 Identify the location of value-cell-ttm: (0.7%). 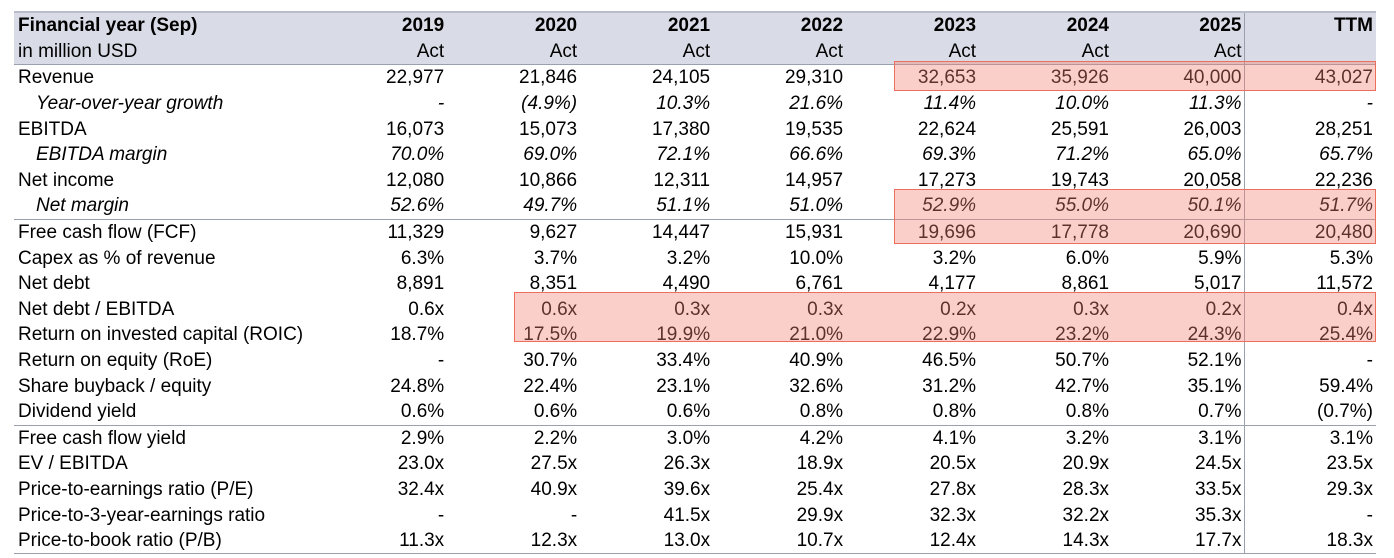
(1310, 411).